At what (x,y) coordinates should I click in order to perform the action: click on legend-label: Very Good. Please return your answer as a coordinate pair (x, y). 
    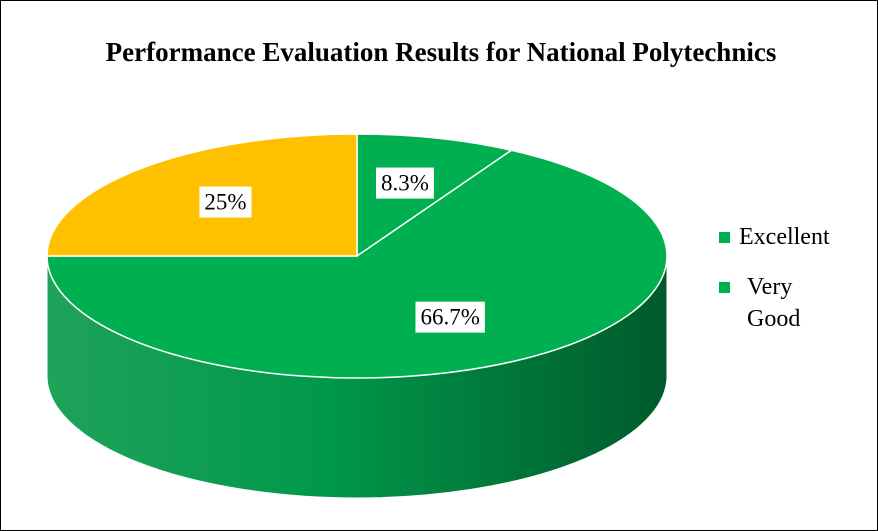
    Looking at the image, I should click on (774, 303).